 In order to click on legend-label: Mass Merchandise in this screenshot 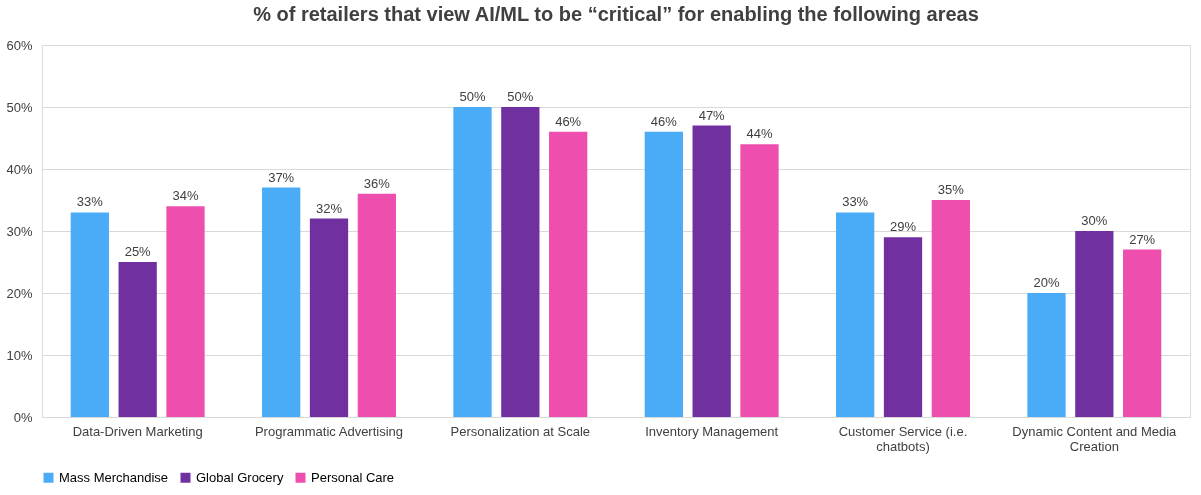, I will do `click(114, 477)`.